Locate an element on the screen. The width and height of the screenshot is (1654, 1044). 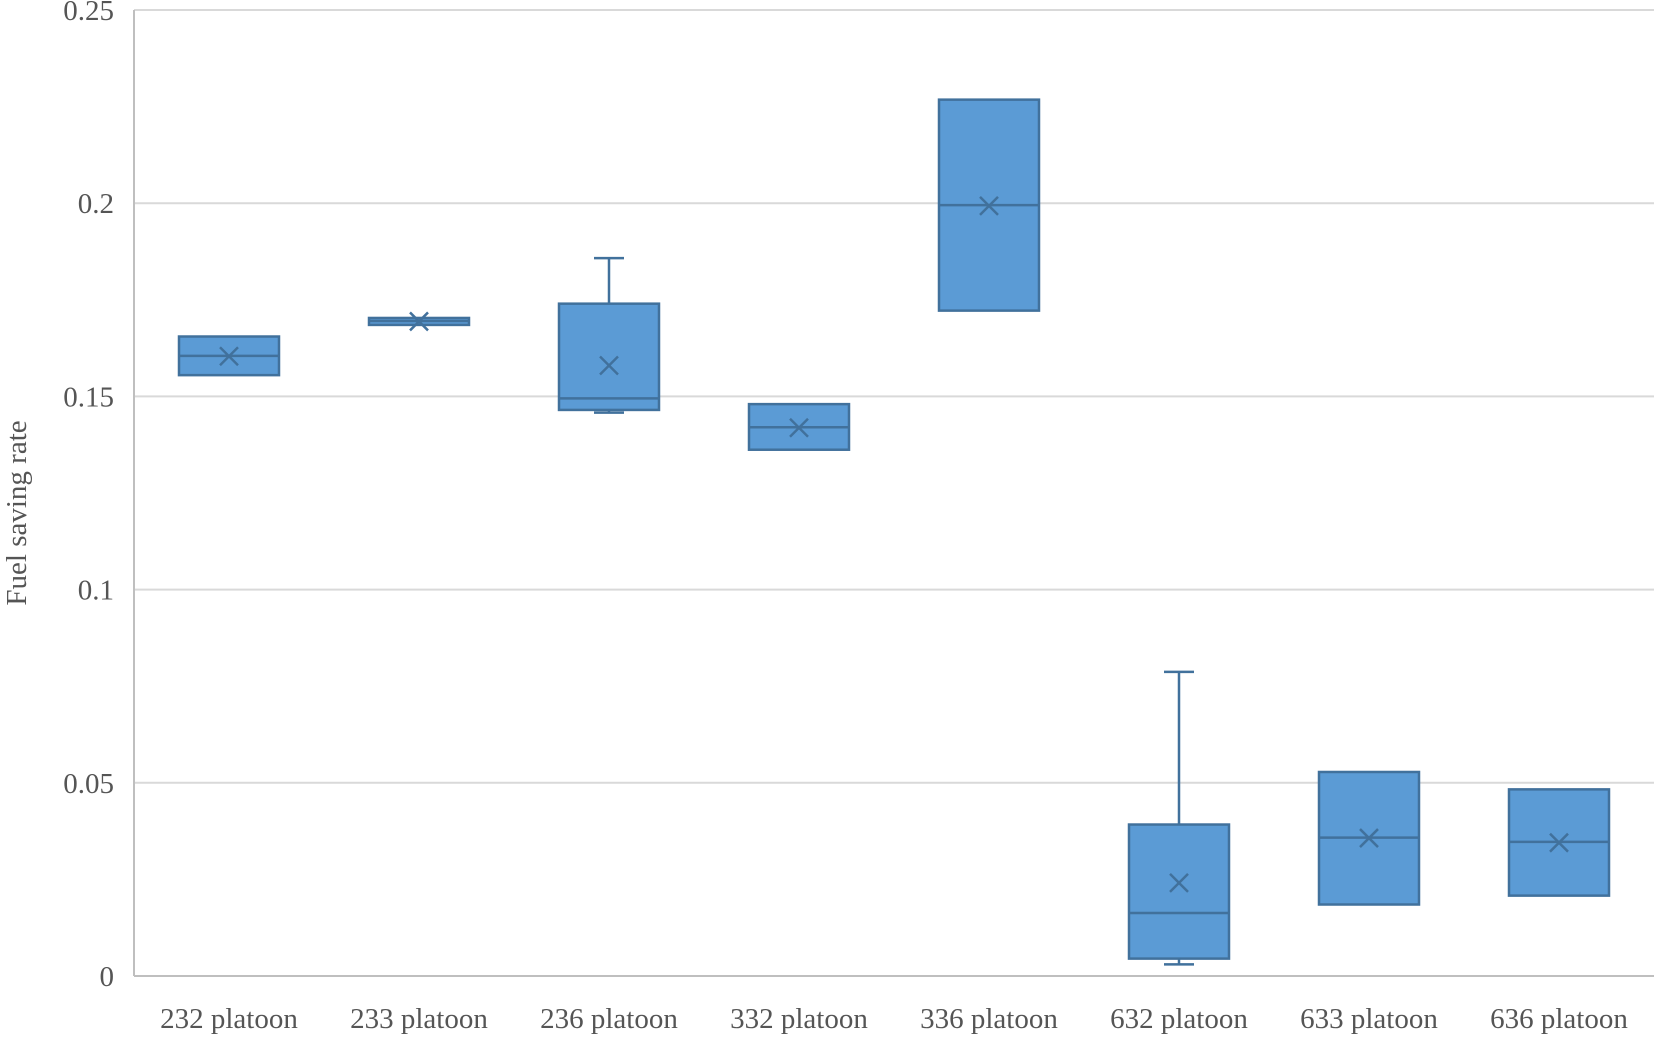
x-category-label: 636 platoon is located at coordinates (1559, 1019).